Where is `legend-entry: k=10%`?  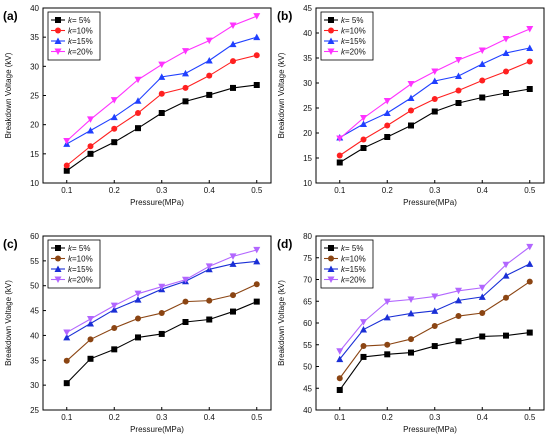 legend-entry: k=10% is located at coordinates (80, 259).